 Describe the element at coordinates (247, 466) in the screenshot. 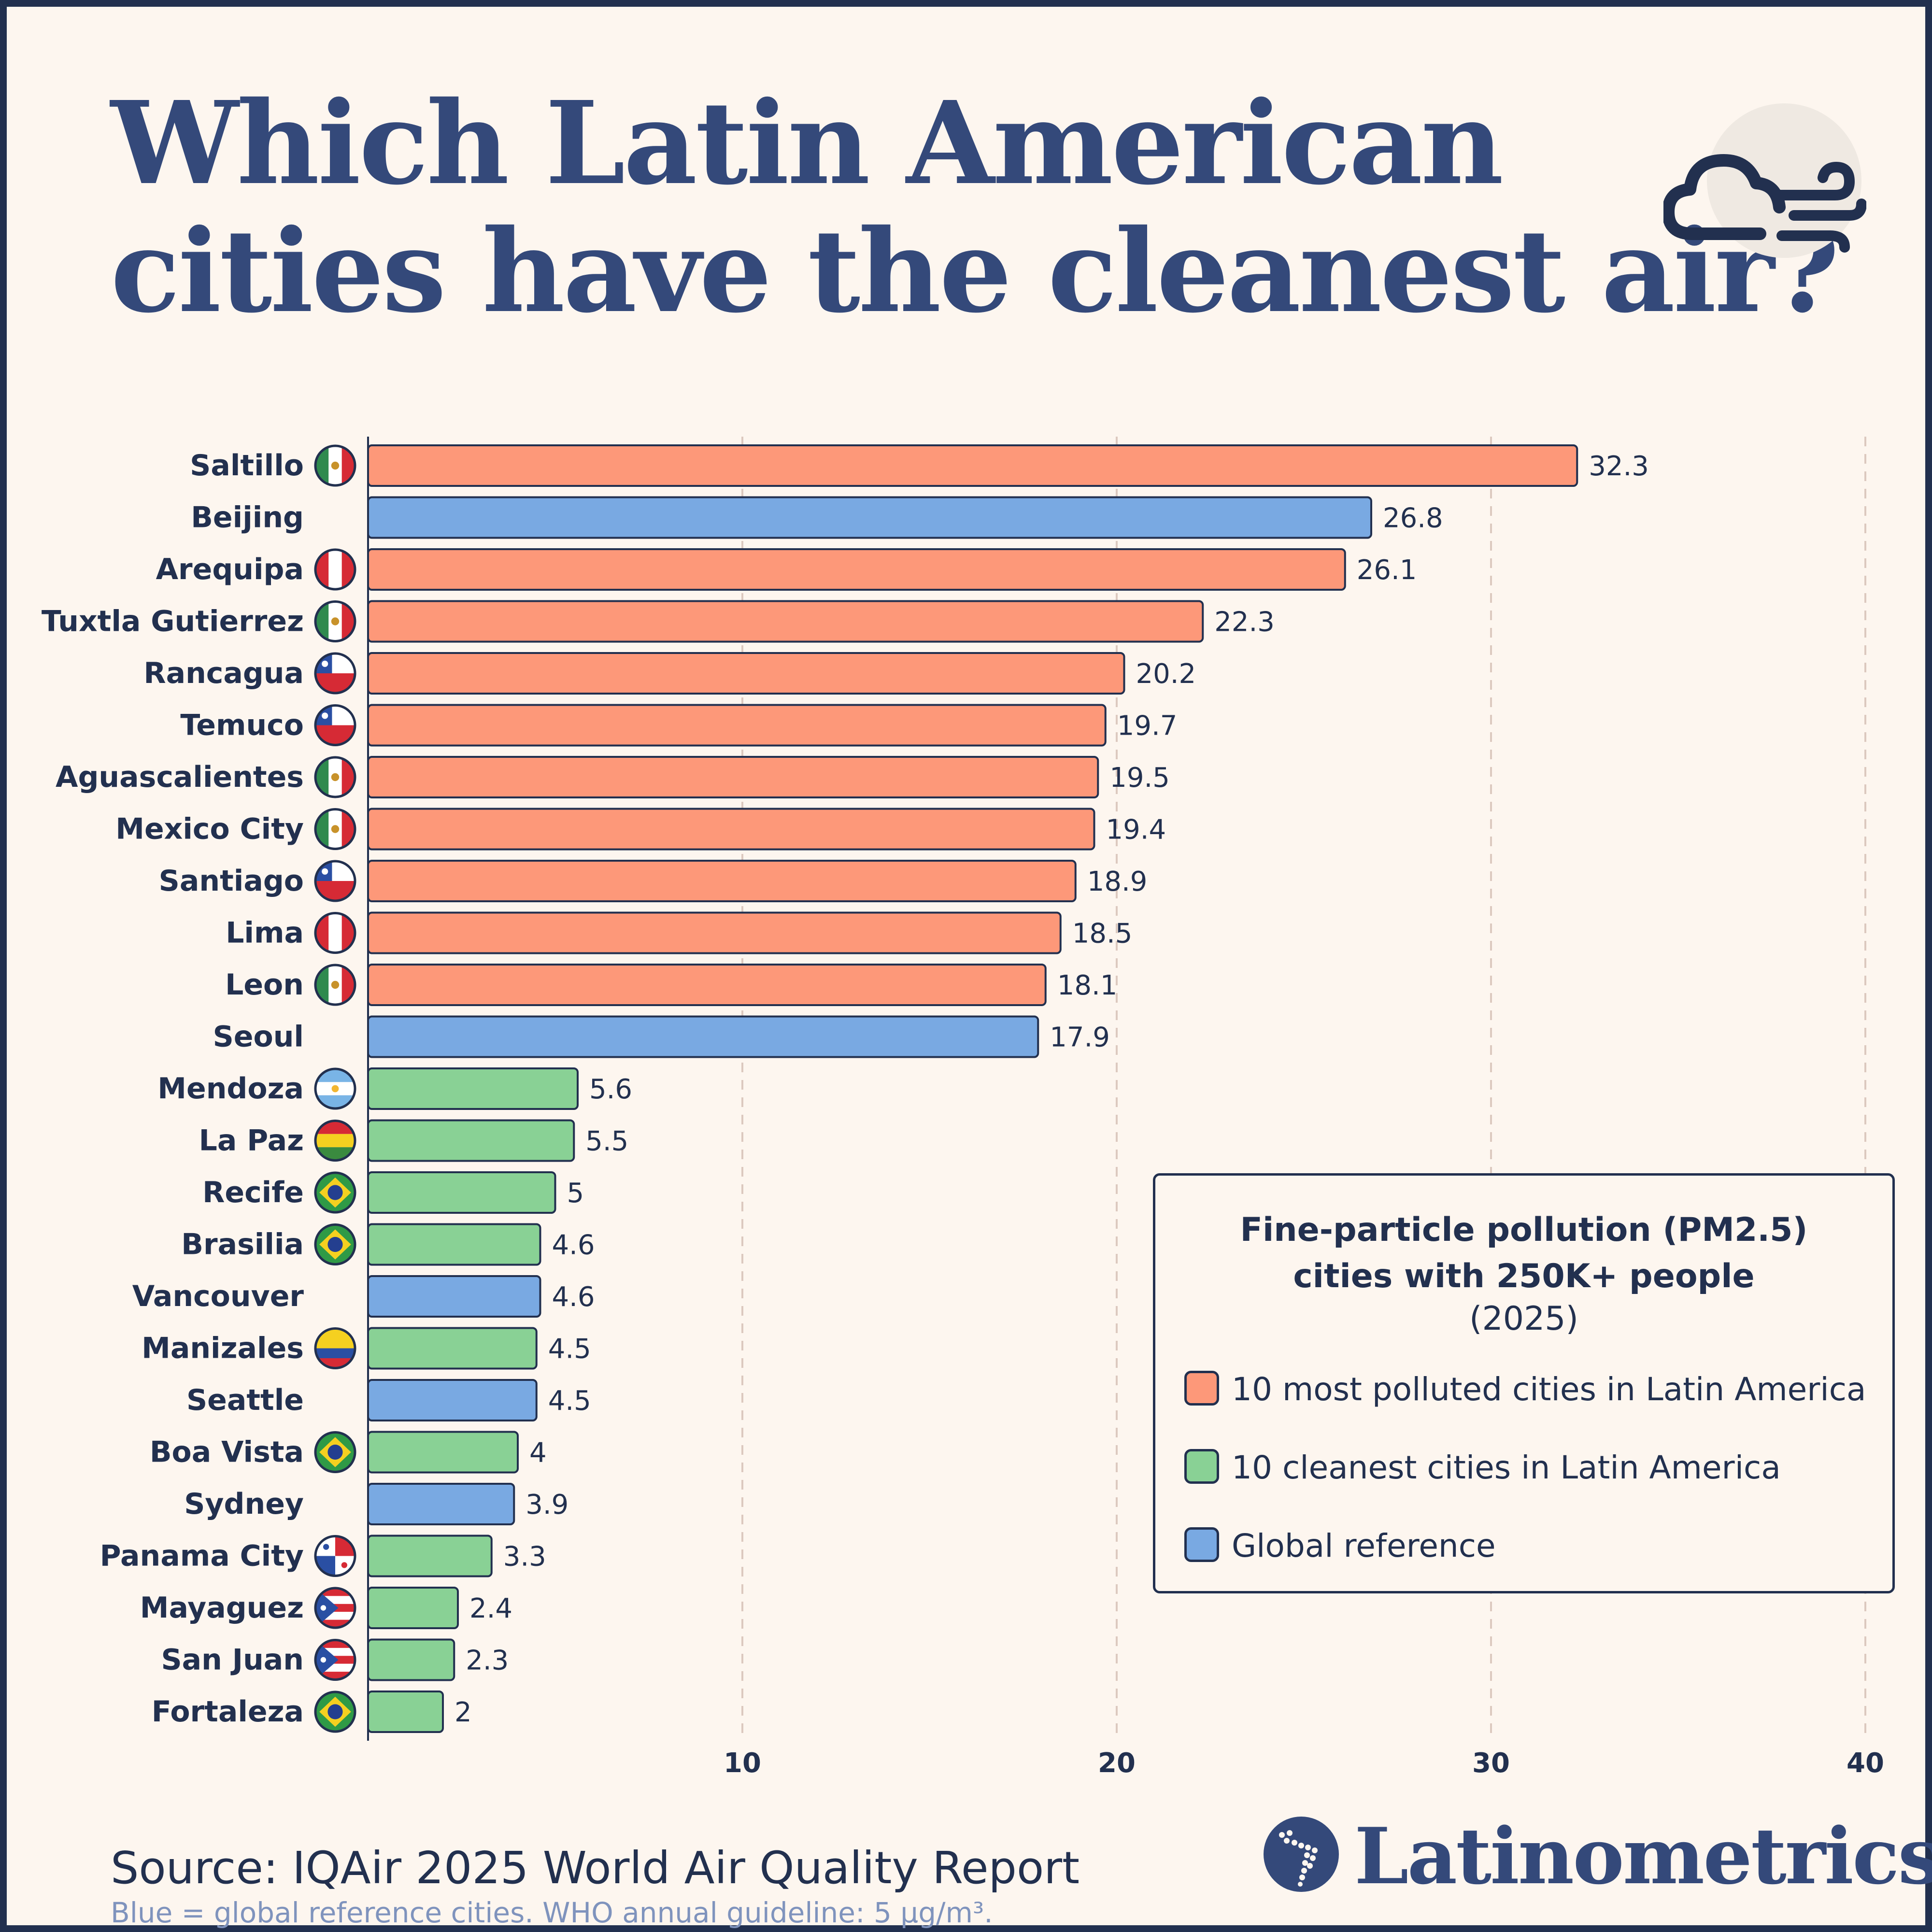

I see `city-label-saltillo: Saltillo` at that location.